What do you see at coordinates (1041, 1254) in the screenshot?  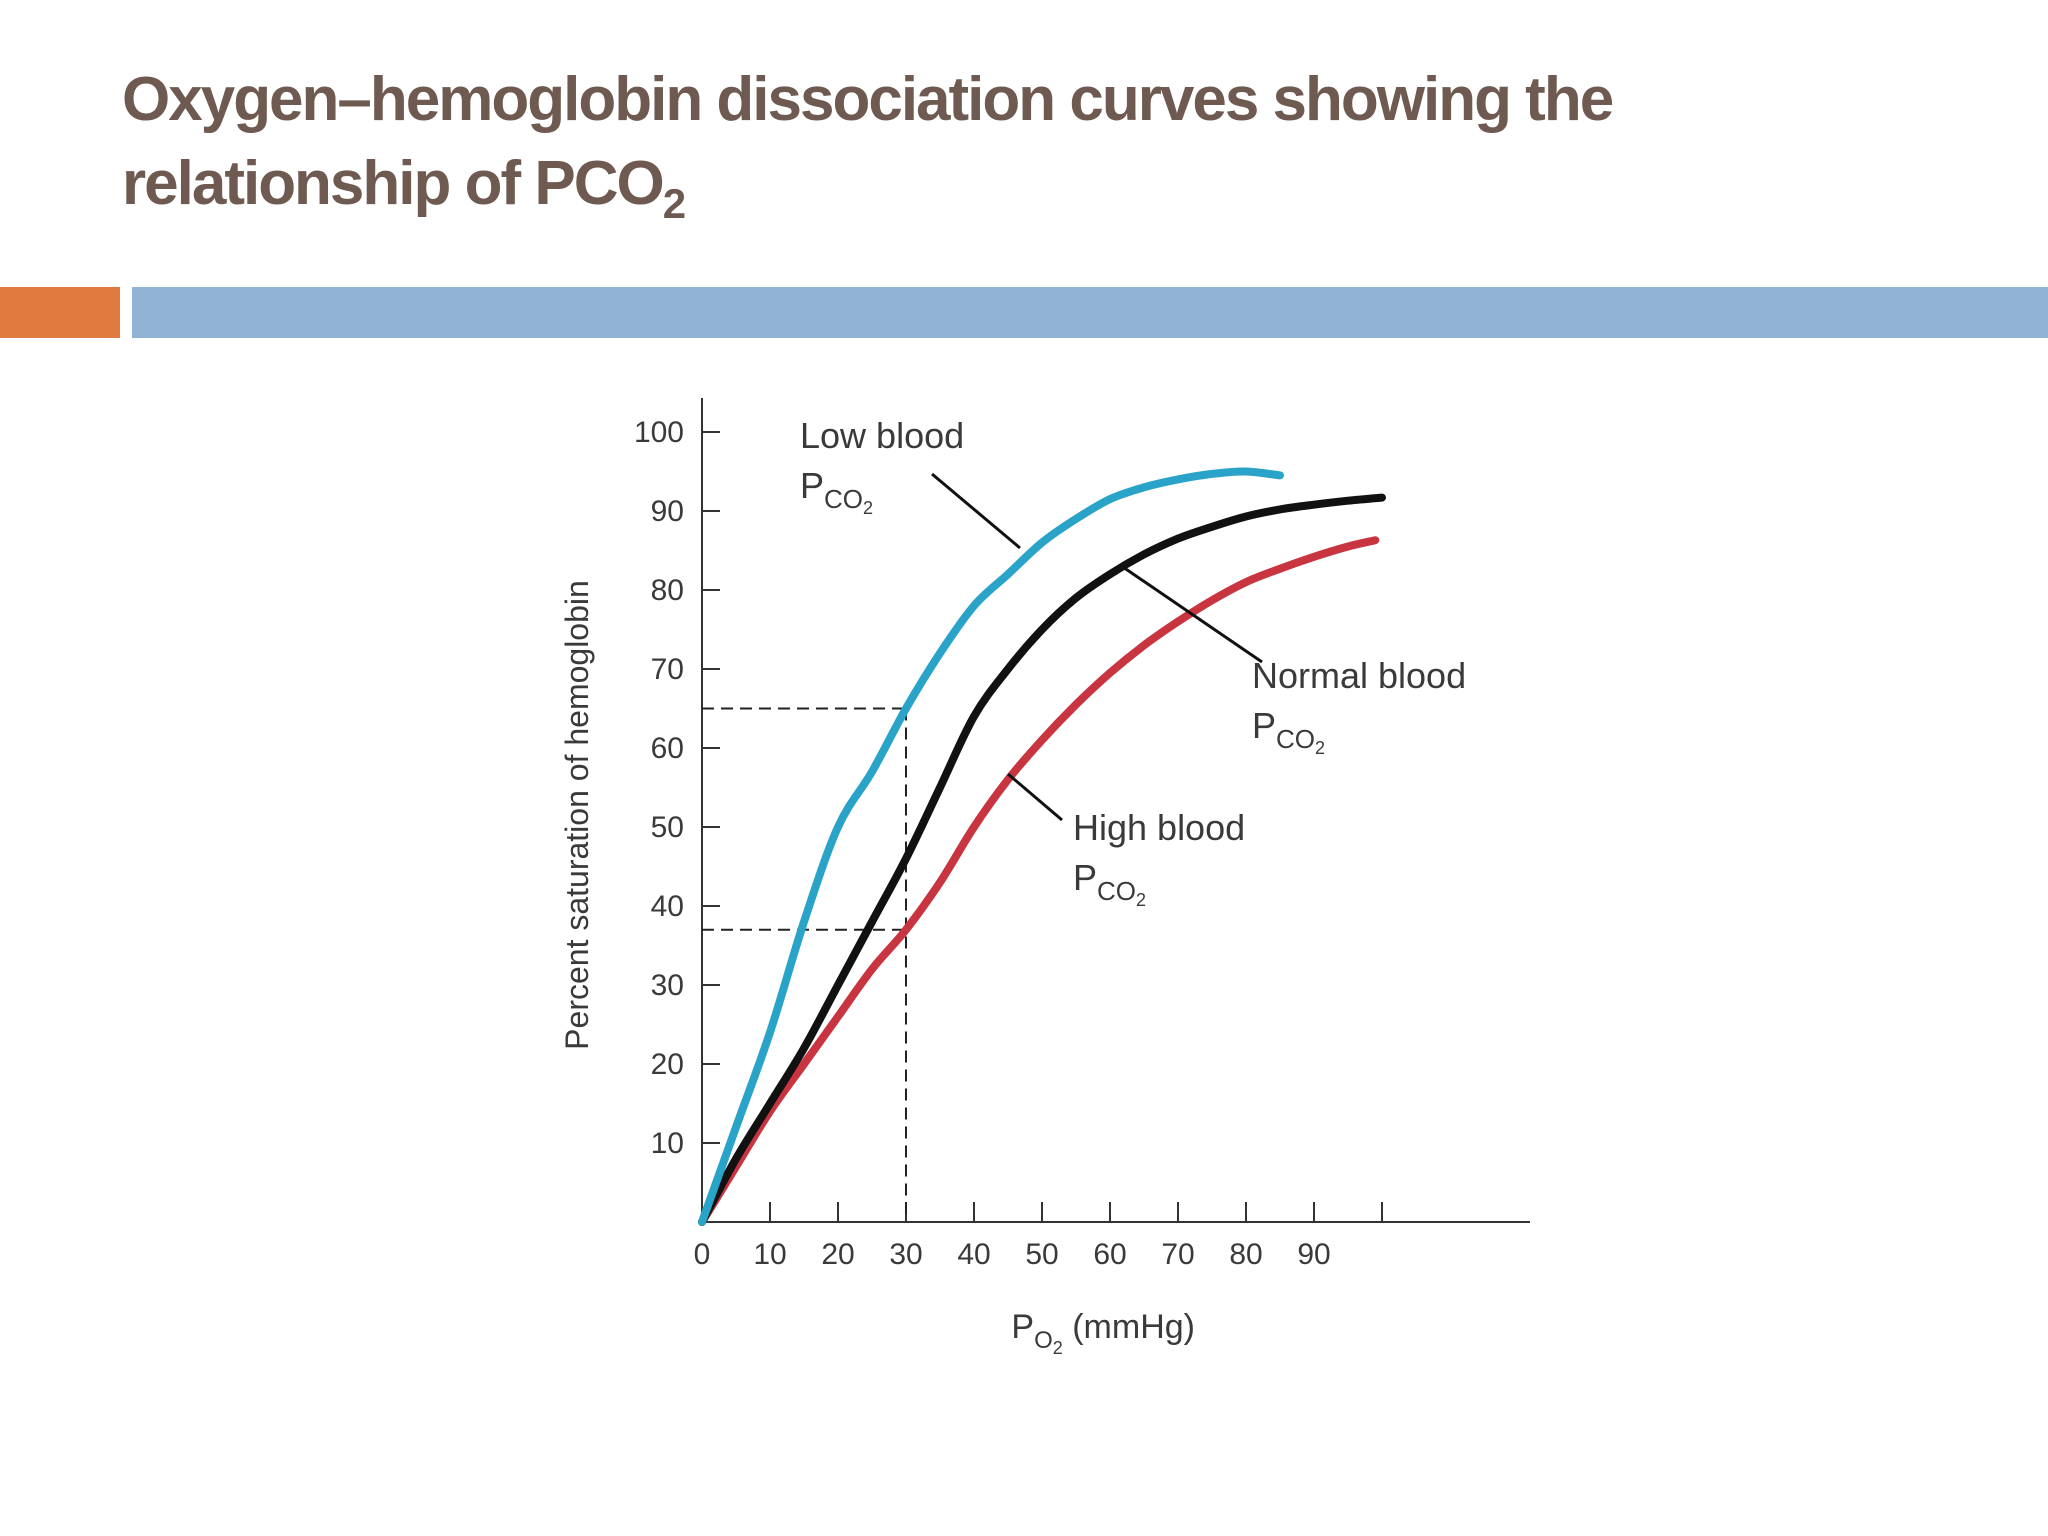 I see `x-tick-label: 50` at bounding box center [1041, 1254].